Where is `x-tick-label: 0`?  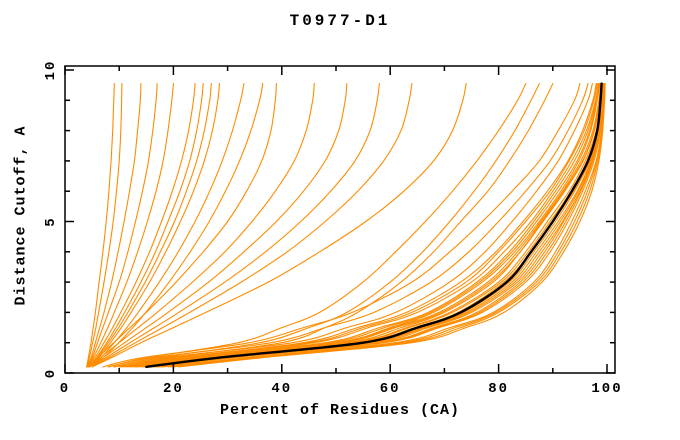 x-tick-label: 0 is located at coordinates (65, 389).